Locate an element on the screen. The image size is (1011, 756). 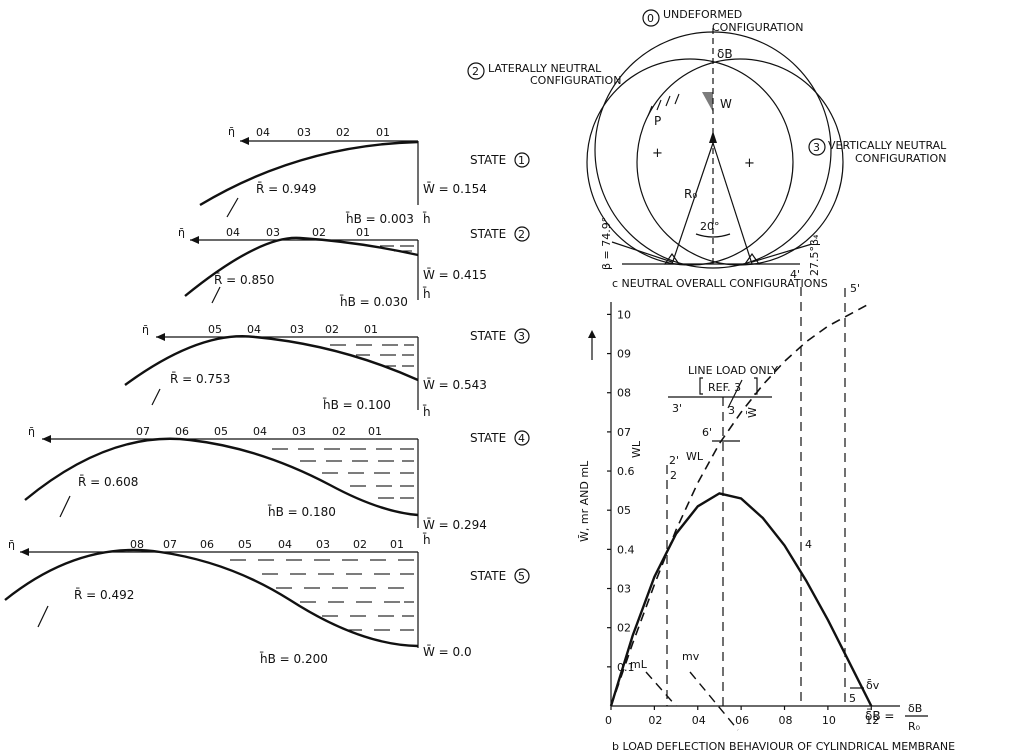
state-4-tick-6: 01 is located at coordinates (375, 431).